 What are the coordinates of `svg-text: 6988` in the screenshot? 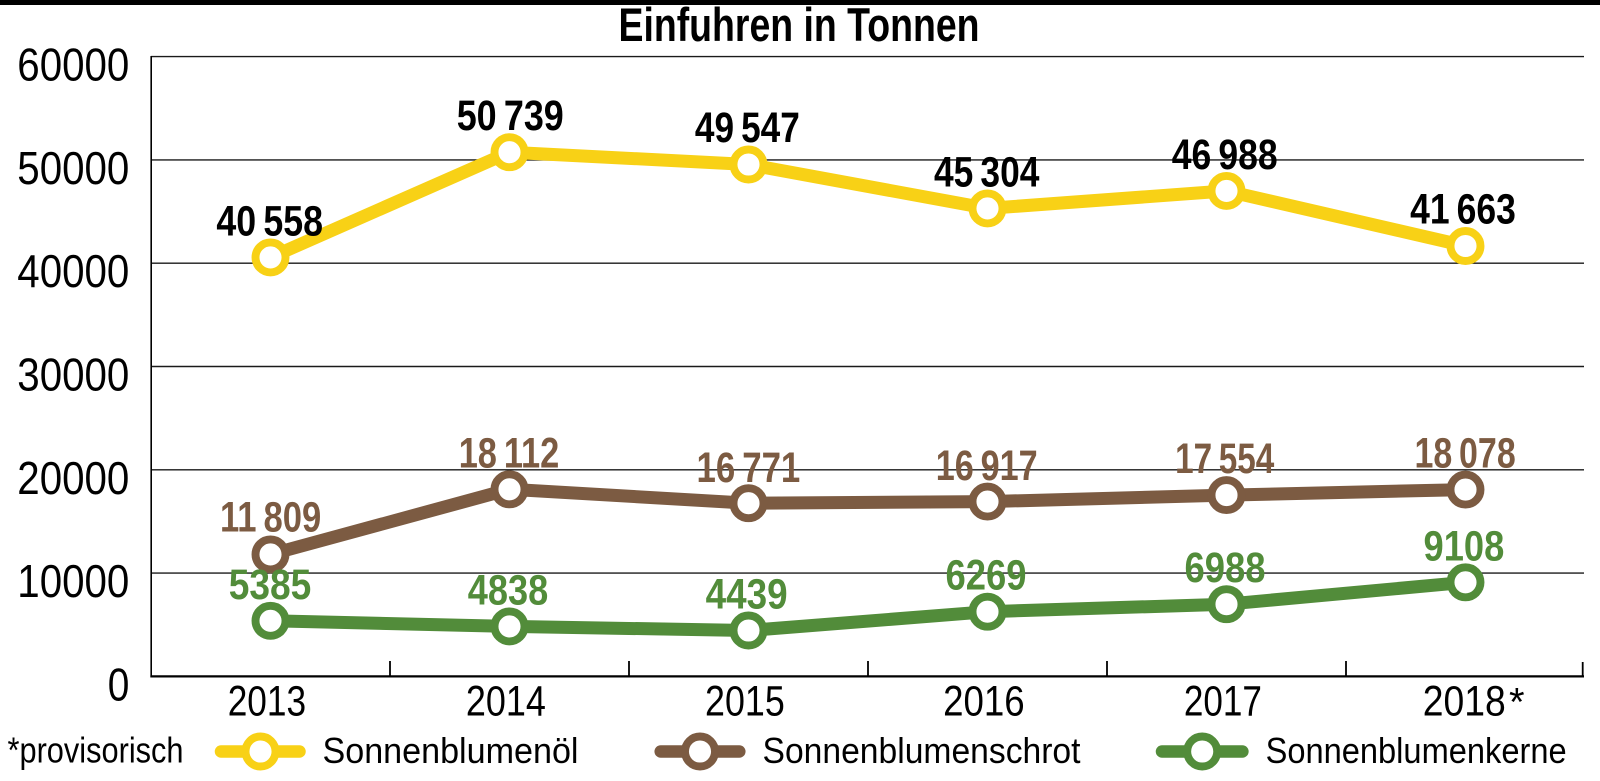 It's located at (1225, 568).